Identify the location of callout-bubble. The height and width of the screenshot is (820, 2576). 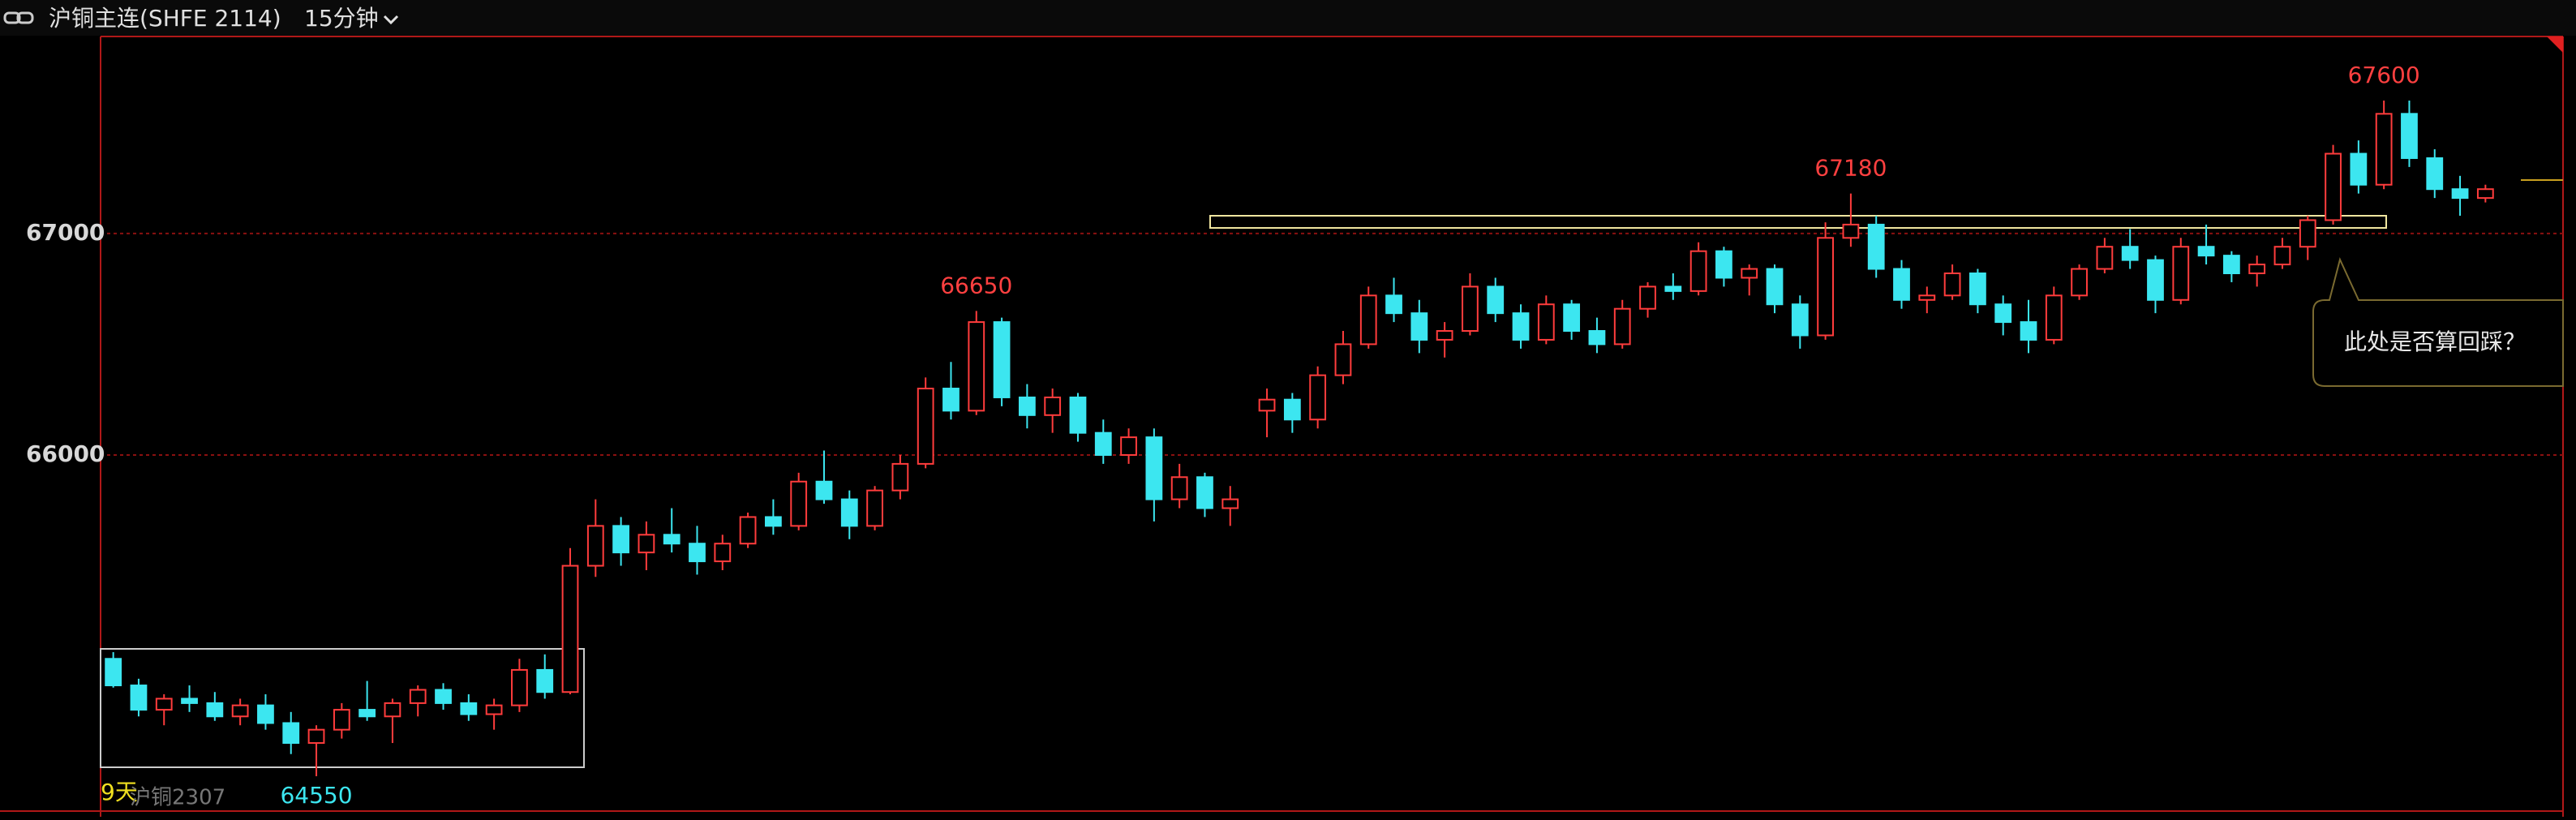
(2438, 322).